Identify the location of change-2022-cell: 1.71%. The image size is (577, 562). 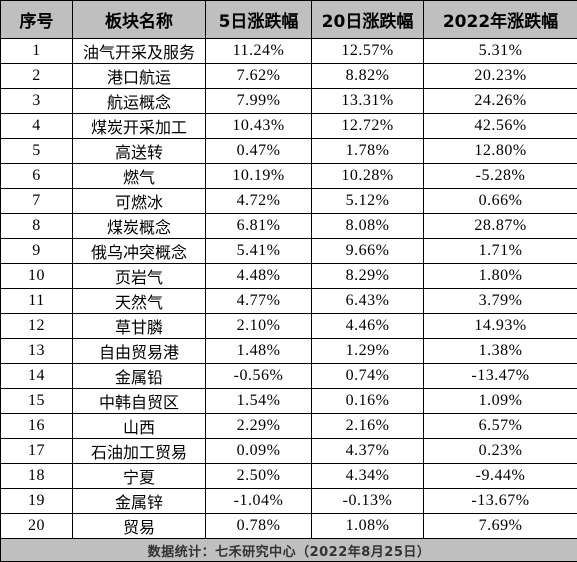
(500, 251).